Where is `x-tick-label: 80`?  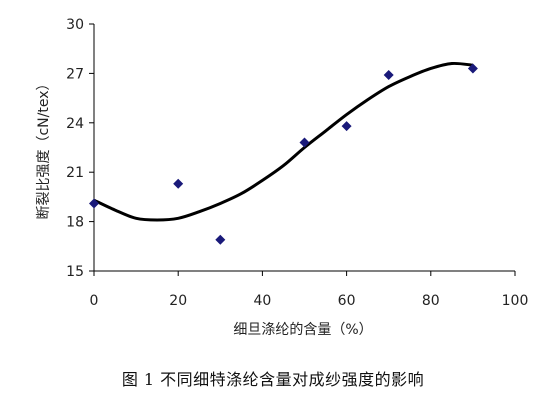
x-tick-label: 80 is located at coordinates (431, 301).